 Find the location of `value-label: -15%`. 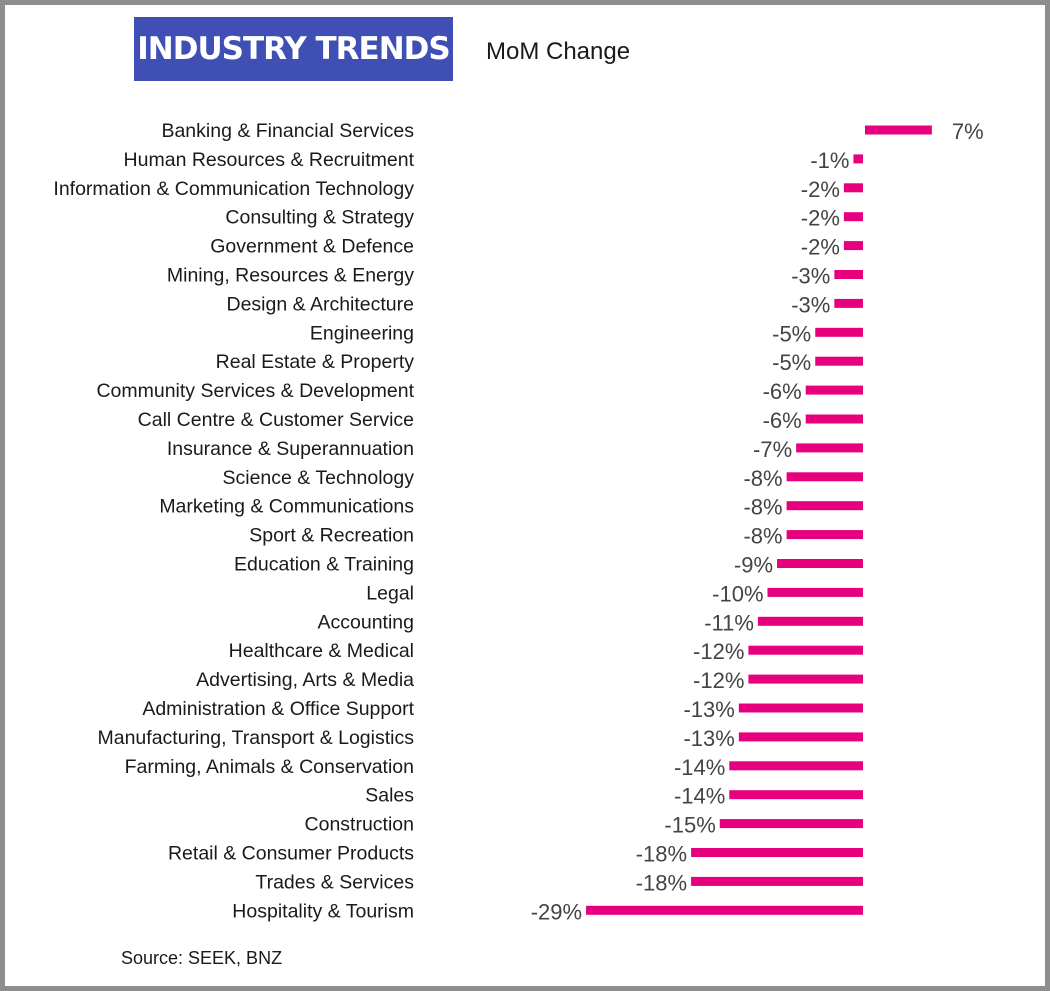

value-label: -15% is located at coordinates (689, 825).